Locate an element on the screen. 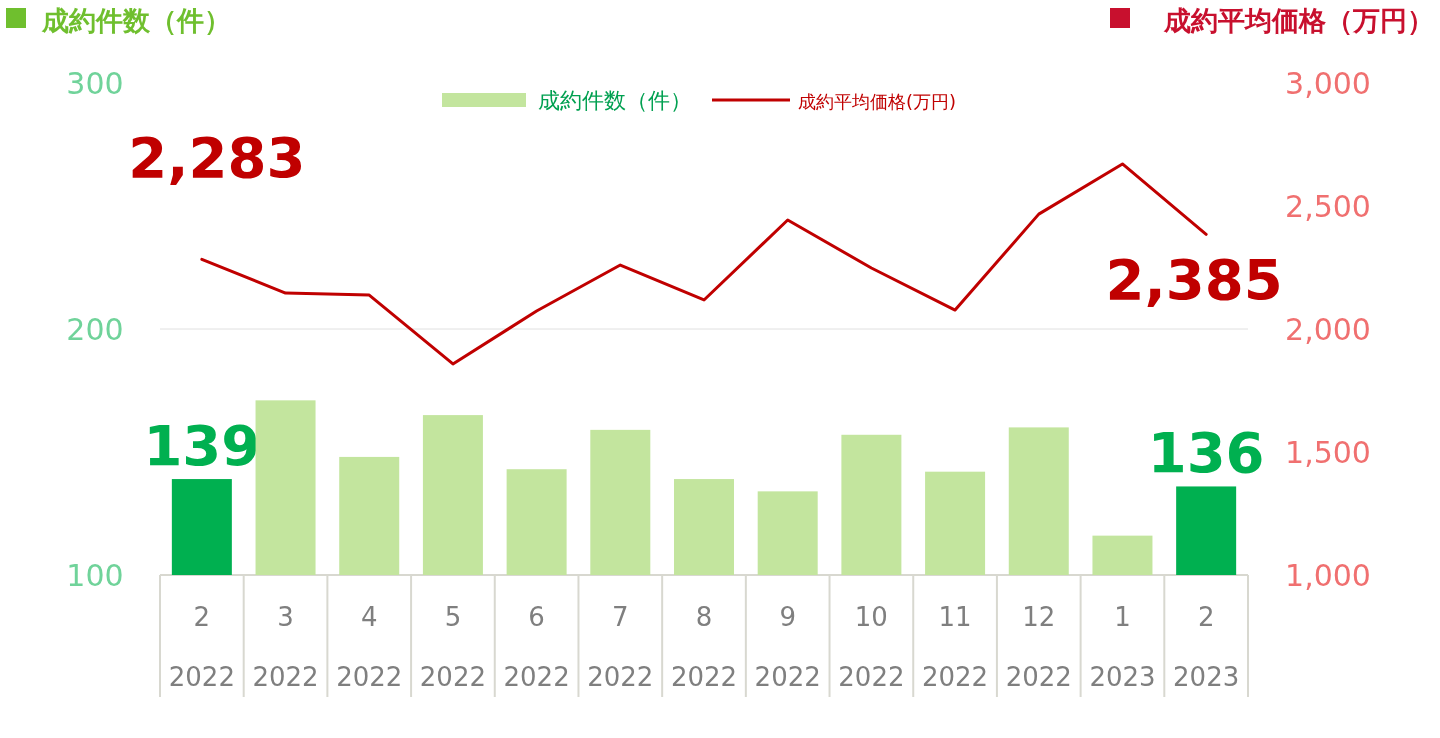 Image resolution: width=1440 pixels, height=738 pixels. y2-tick-label: 3,000 is located at coordinates (1328, 83).